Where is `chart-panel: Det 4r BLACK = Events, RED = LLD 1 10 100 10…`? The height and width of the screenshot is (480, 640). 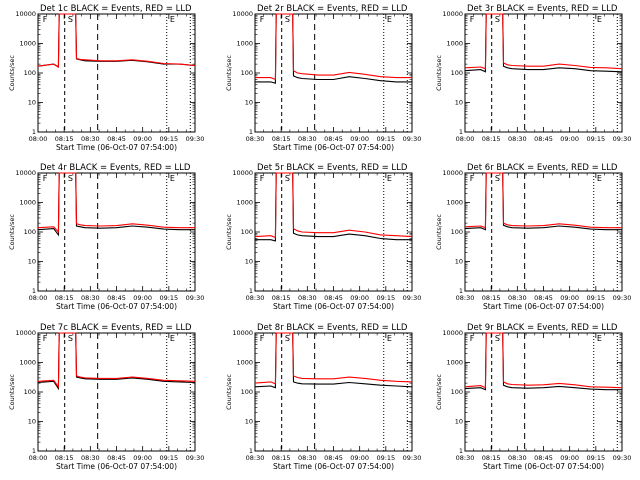 chart-panel: Det 4r BLACK = Events, RED = LLD 1 10 100 10… is located at coordinates (106, 237).